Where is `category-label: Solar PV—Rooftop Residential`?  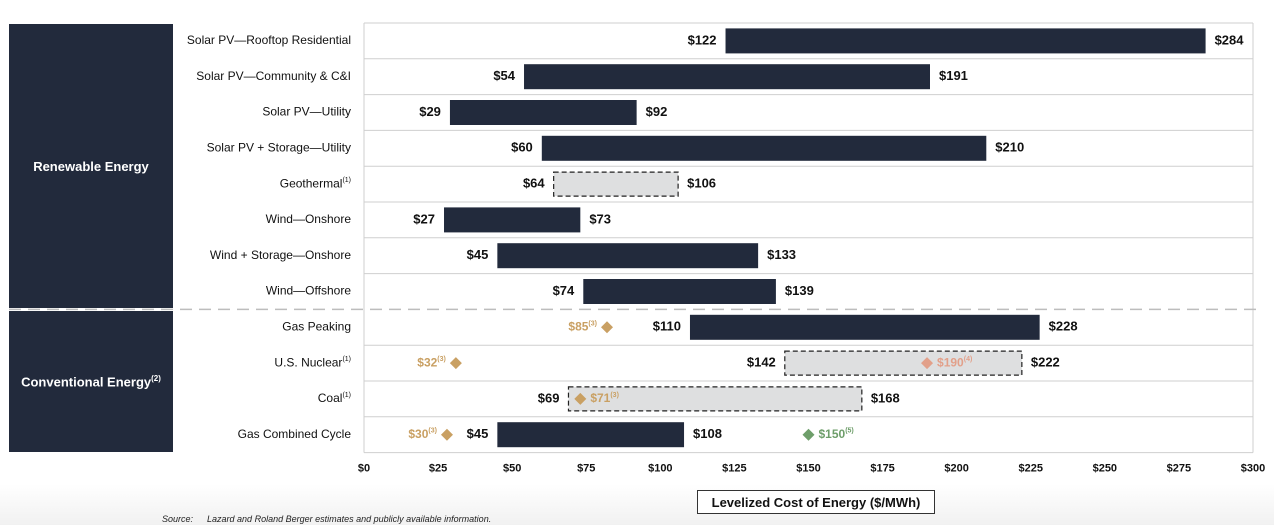
category-label: Solar PV—Rooftop Residential is located at coordinates (269, 40).